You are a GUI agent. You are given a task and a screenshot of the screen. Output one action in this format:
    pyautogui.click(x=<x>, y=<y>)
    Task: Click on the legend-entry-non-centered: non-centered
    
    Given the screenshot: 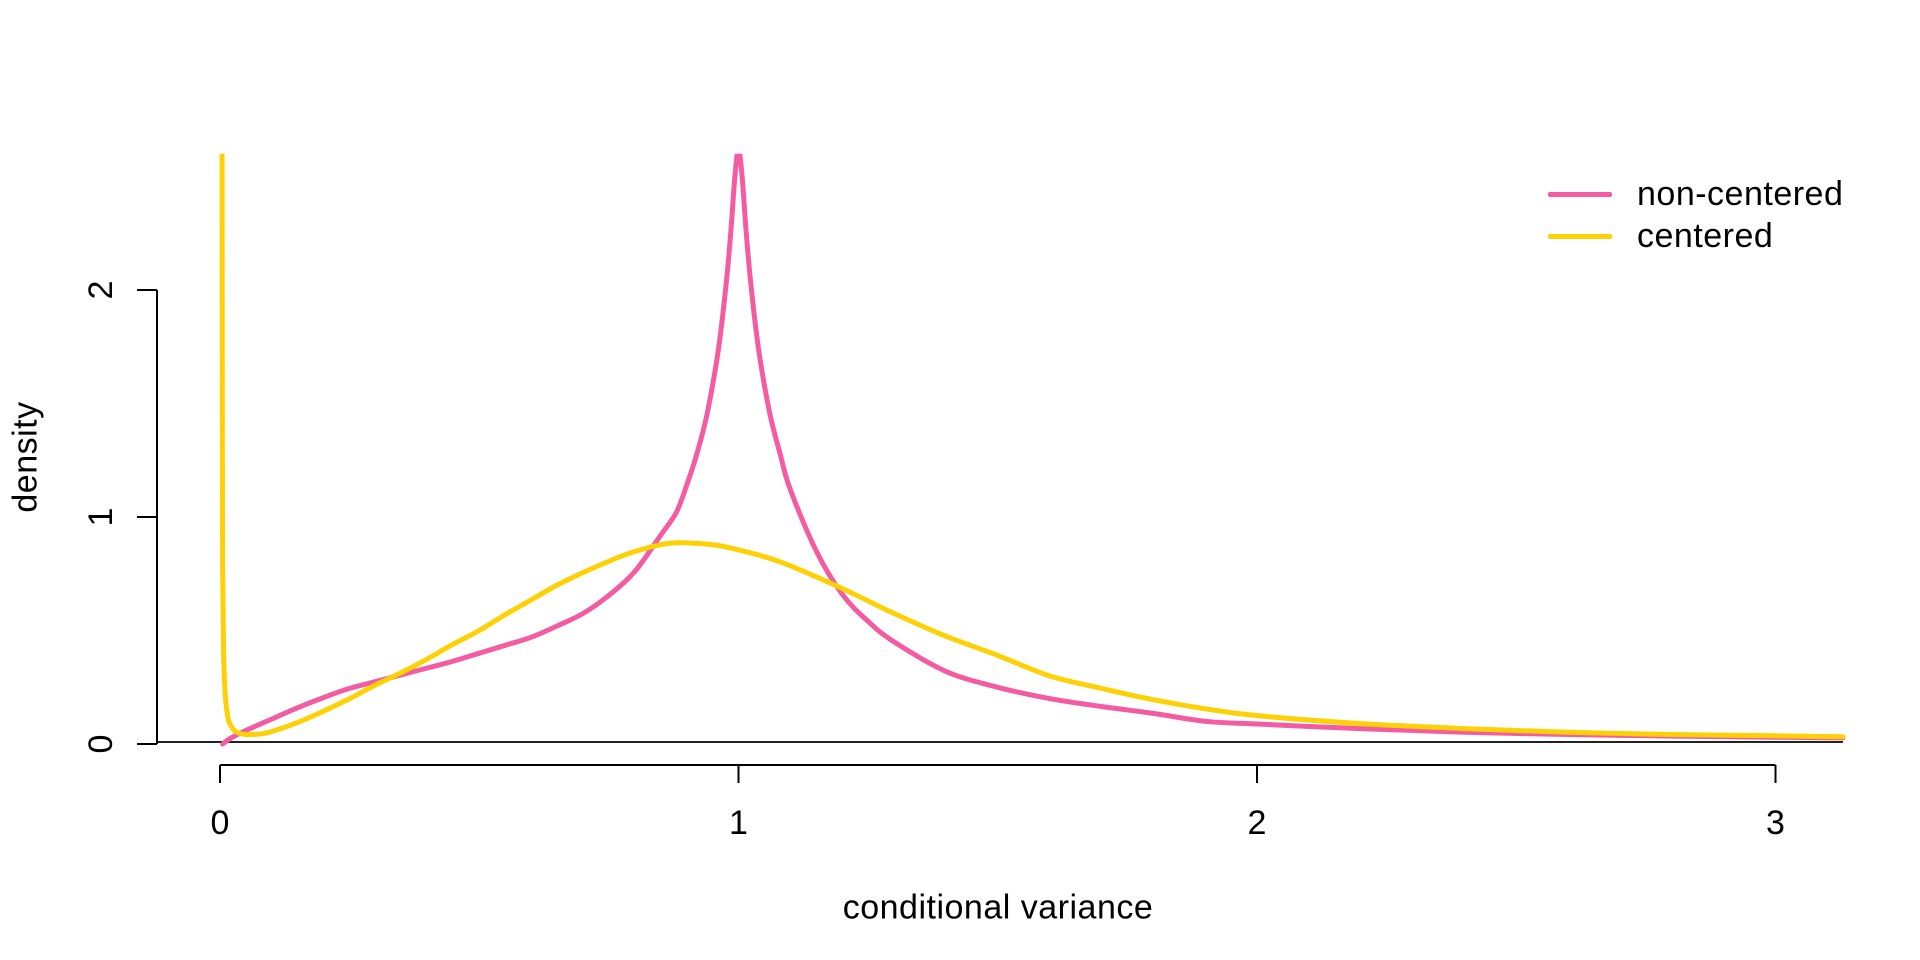 What is the action you would take?
    pyautogui.click(x=1696, y=193)
    